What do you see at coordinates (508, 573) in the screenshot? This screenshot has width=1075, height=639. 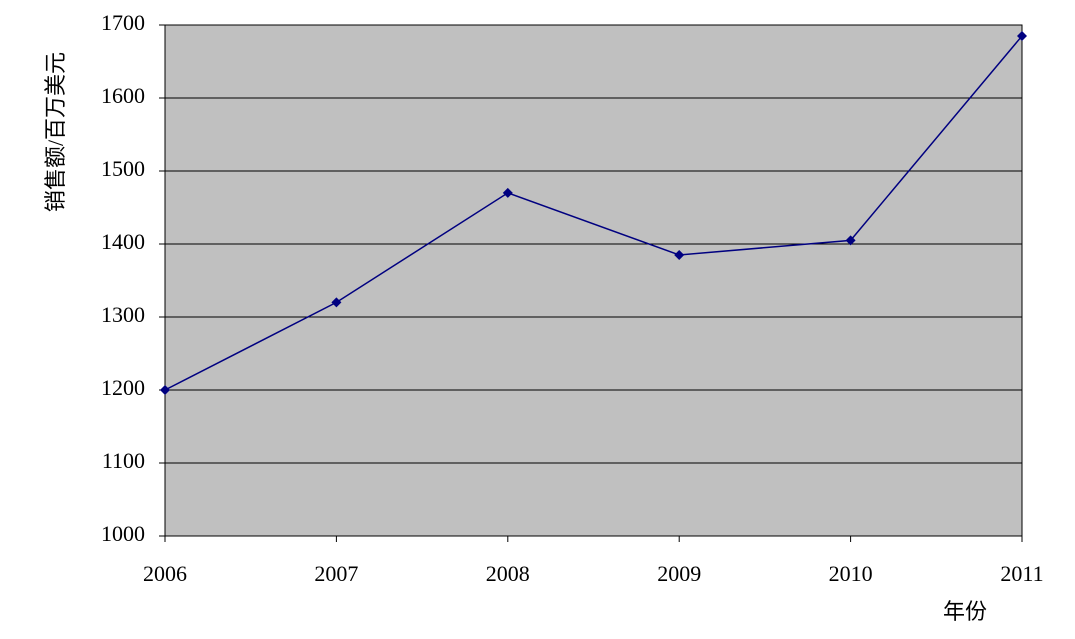 I see `x-tick-label: 2008` at bounding box center [508, 573].